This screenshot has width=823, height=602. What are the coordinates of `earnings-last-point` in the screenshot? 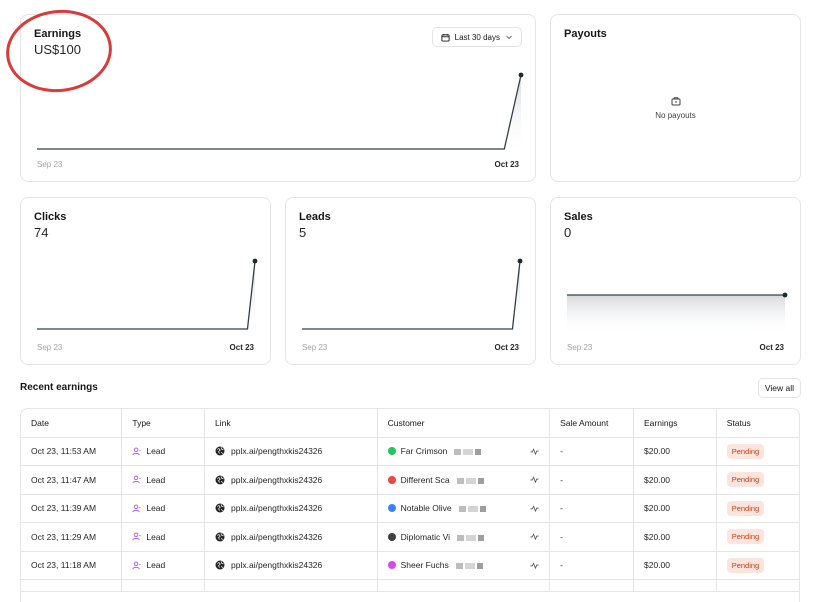 It's located at (521, 75).